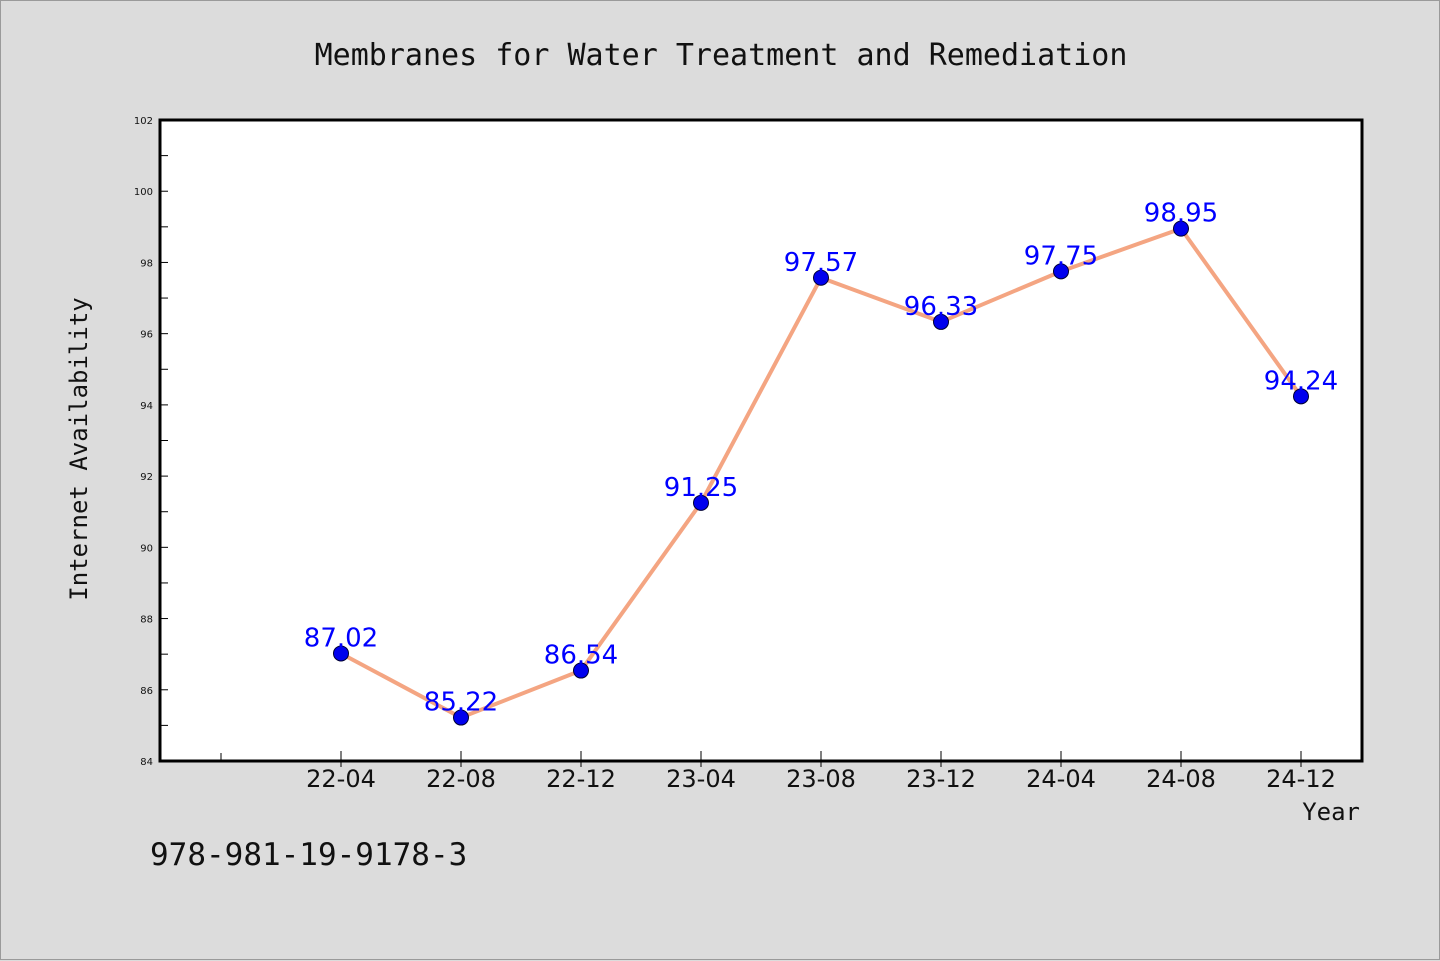  Describe the element at coordinates (701, 488) in the screenshot. I see `data-label: 91.25` at that location.